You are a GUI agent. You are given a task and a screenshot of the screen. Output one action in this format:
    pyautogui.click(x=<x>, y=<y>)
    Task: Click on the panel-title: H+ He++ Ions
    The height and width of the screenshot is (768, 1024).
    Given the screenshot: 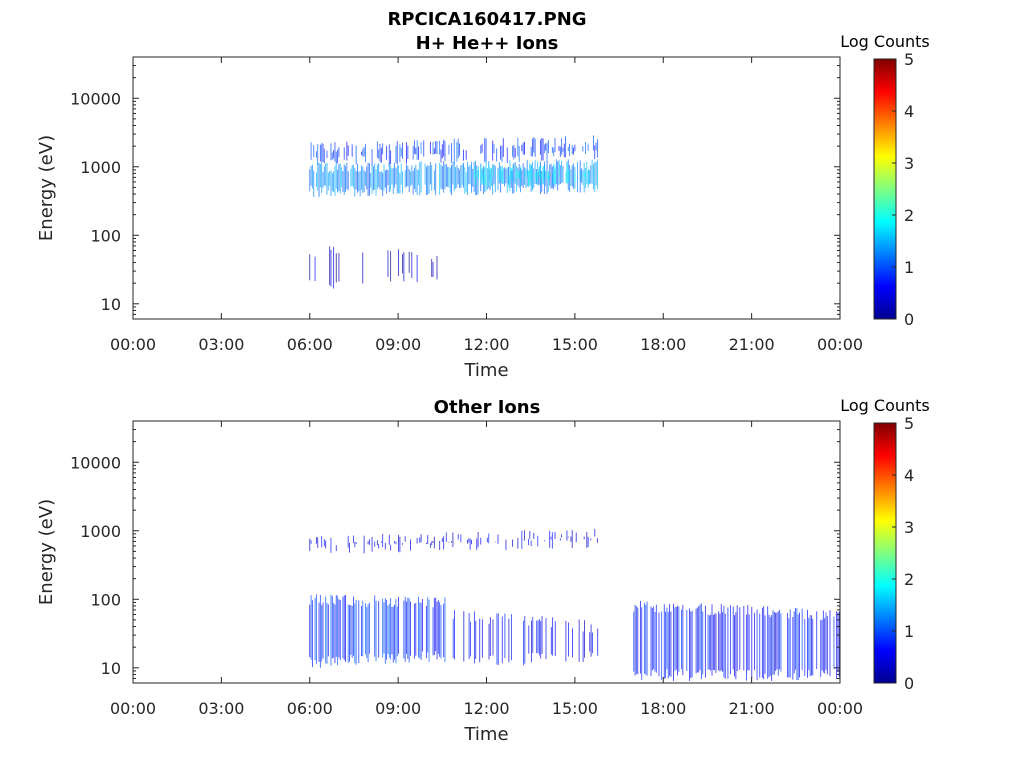 What is the action you would take?
    pyautogui.click(x=487, y=43)
    